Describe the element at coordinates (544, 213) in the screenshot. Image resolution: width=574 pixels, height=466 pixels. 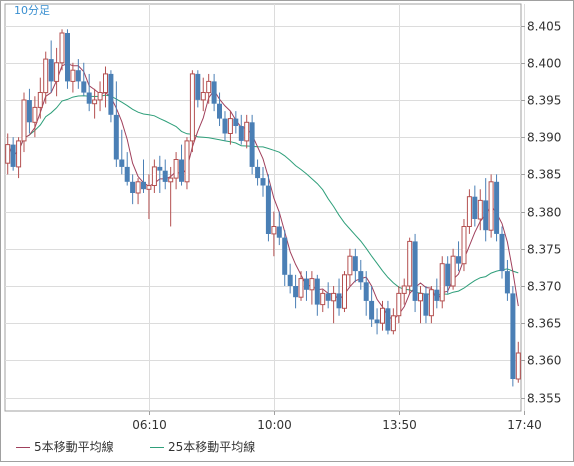
I see `y-tick-label: 8.380` at that location.